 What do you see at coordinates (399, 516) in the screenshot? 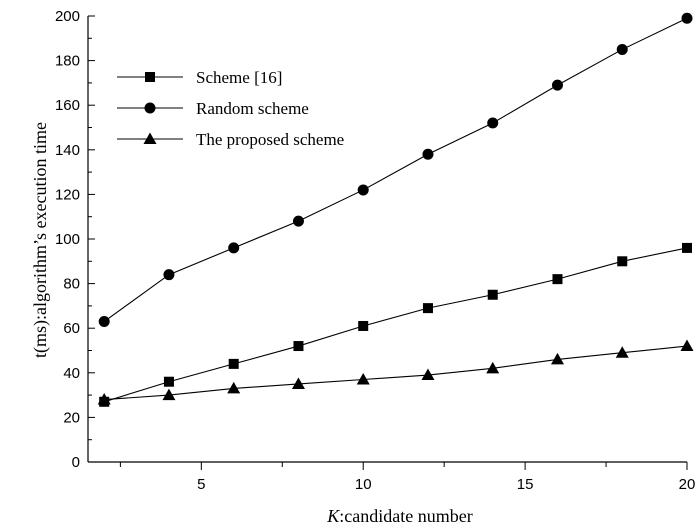
I see `x-axis-title: K:candidate number` at bounding box center [399, 516].